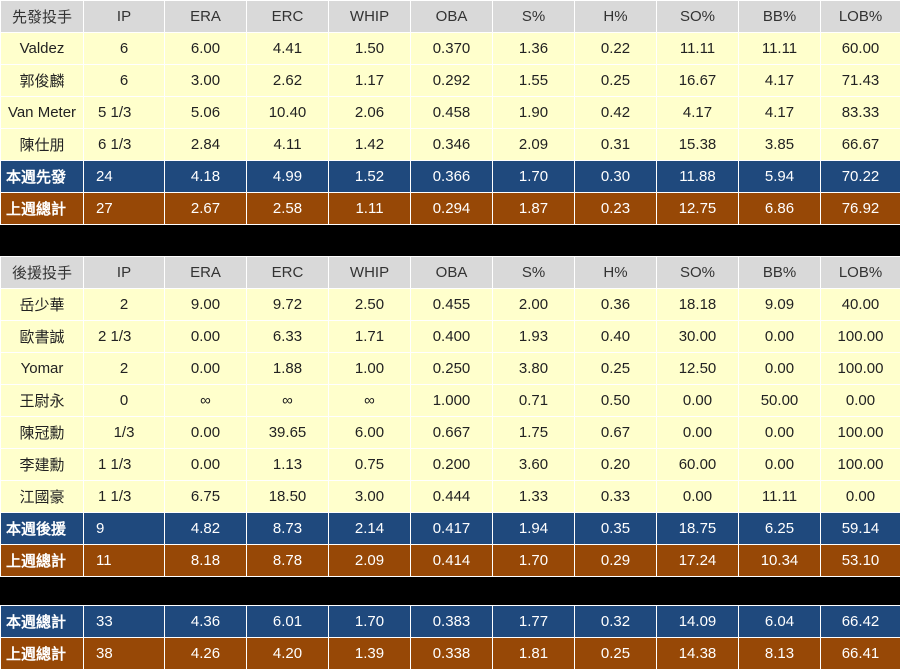 The image size is (900, 670). I want to click on stat-cell: 0.25, so click(616, 81).